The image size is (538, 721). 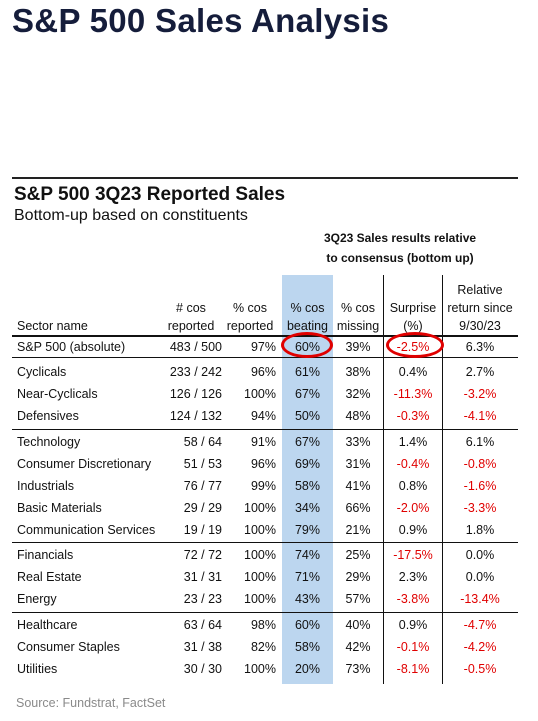 I want to click on cell-surprise: 0.9%, so click(x=413, y=530).